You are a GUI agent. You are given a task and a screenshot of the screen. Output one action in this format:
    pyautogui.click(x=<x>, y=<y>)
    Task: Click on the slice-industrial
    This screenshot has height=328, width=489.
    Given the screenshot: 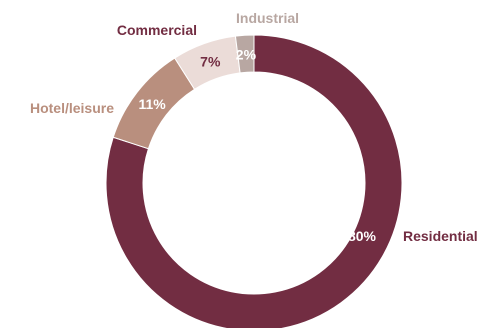 What is the action you would take?
    pyautogui.click(x=244, y=54)
    